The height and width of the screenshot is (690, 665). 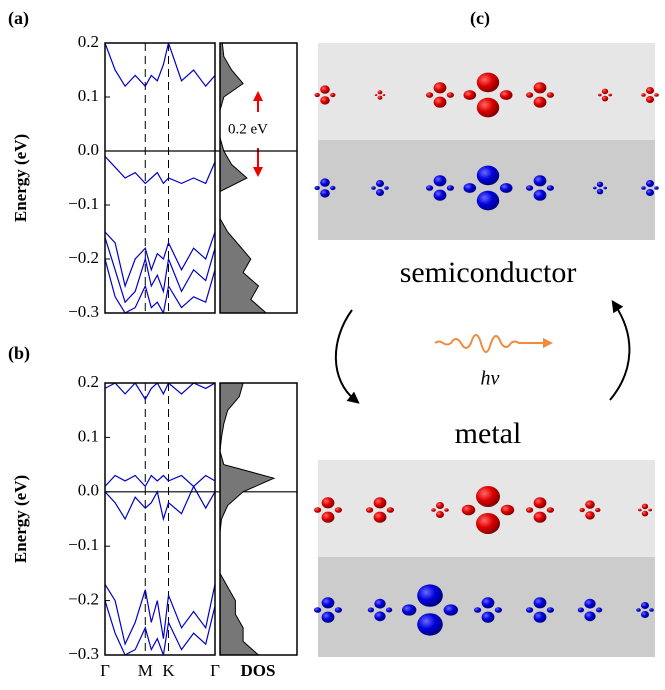 What do you see at coordinates (490, 379) in the screenshot?
I see `photon-label: hν` at bounding box center [490, 379].